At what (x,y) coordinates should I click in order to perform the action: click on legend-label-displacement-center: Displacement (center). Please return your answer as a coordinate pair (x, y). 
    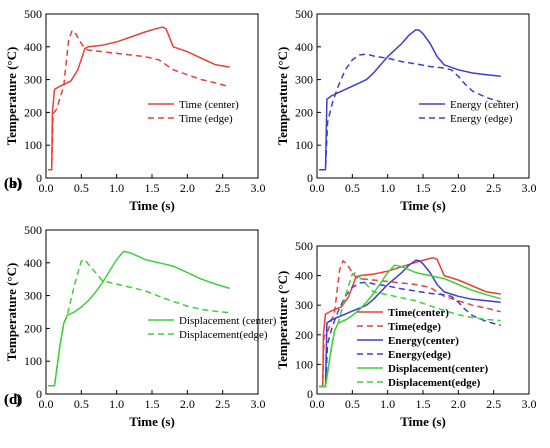
    Looking at the image, I should click on (228, 321).